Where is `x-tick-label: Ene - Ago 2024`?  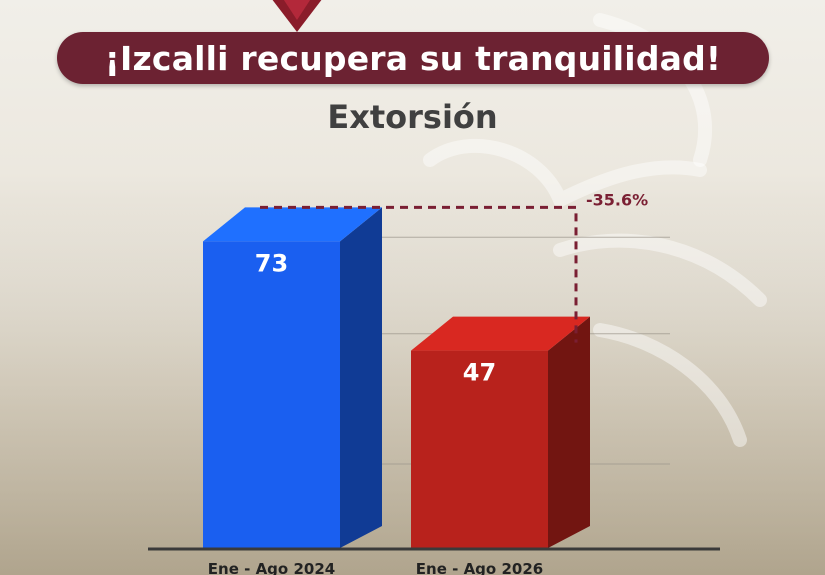 x-tick-label: Ene - Ago 2024 is located at coordinates (271, 567).